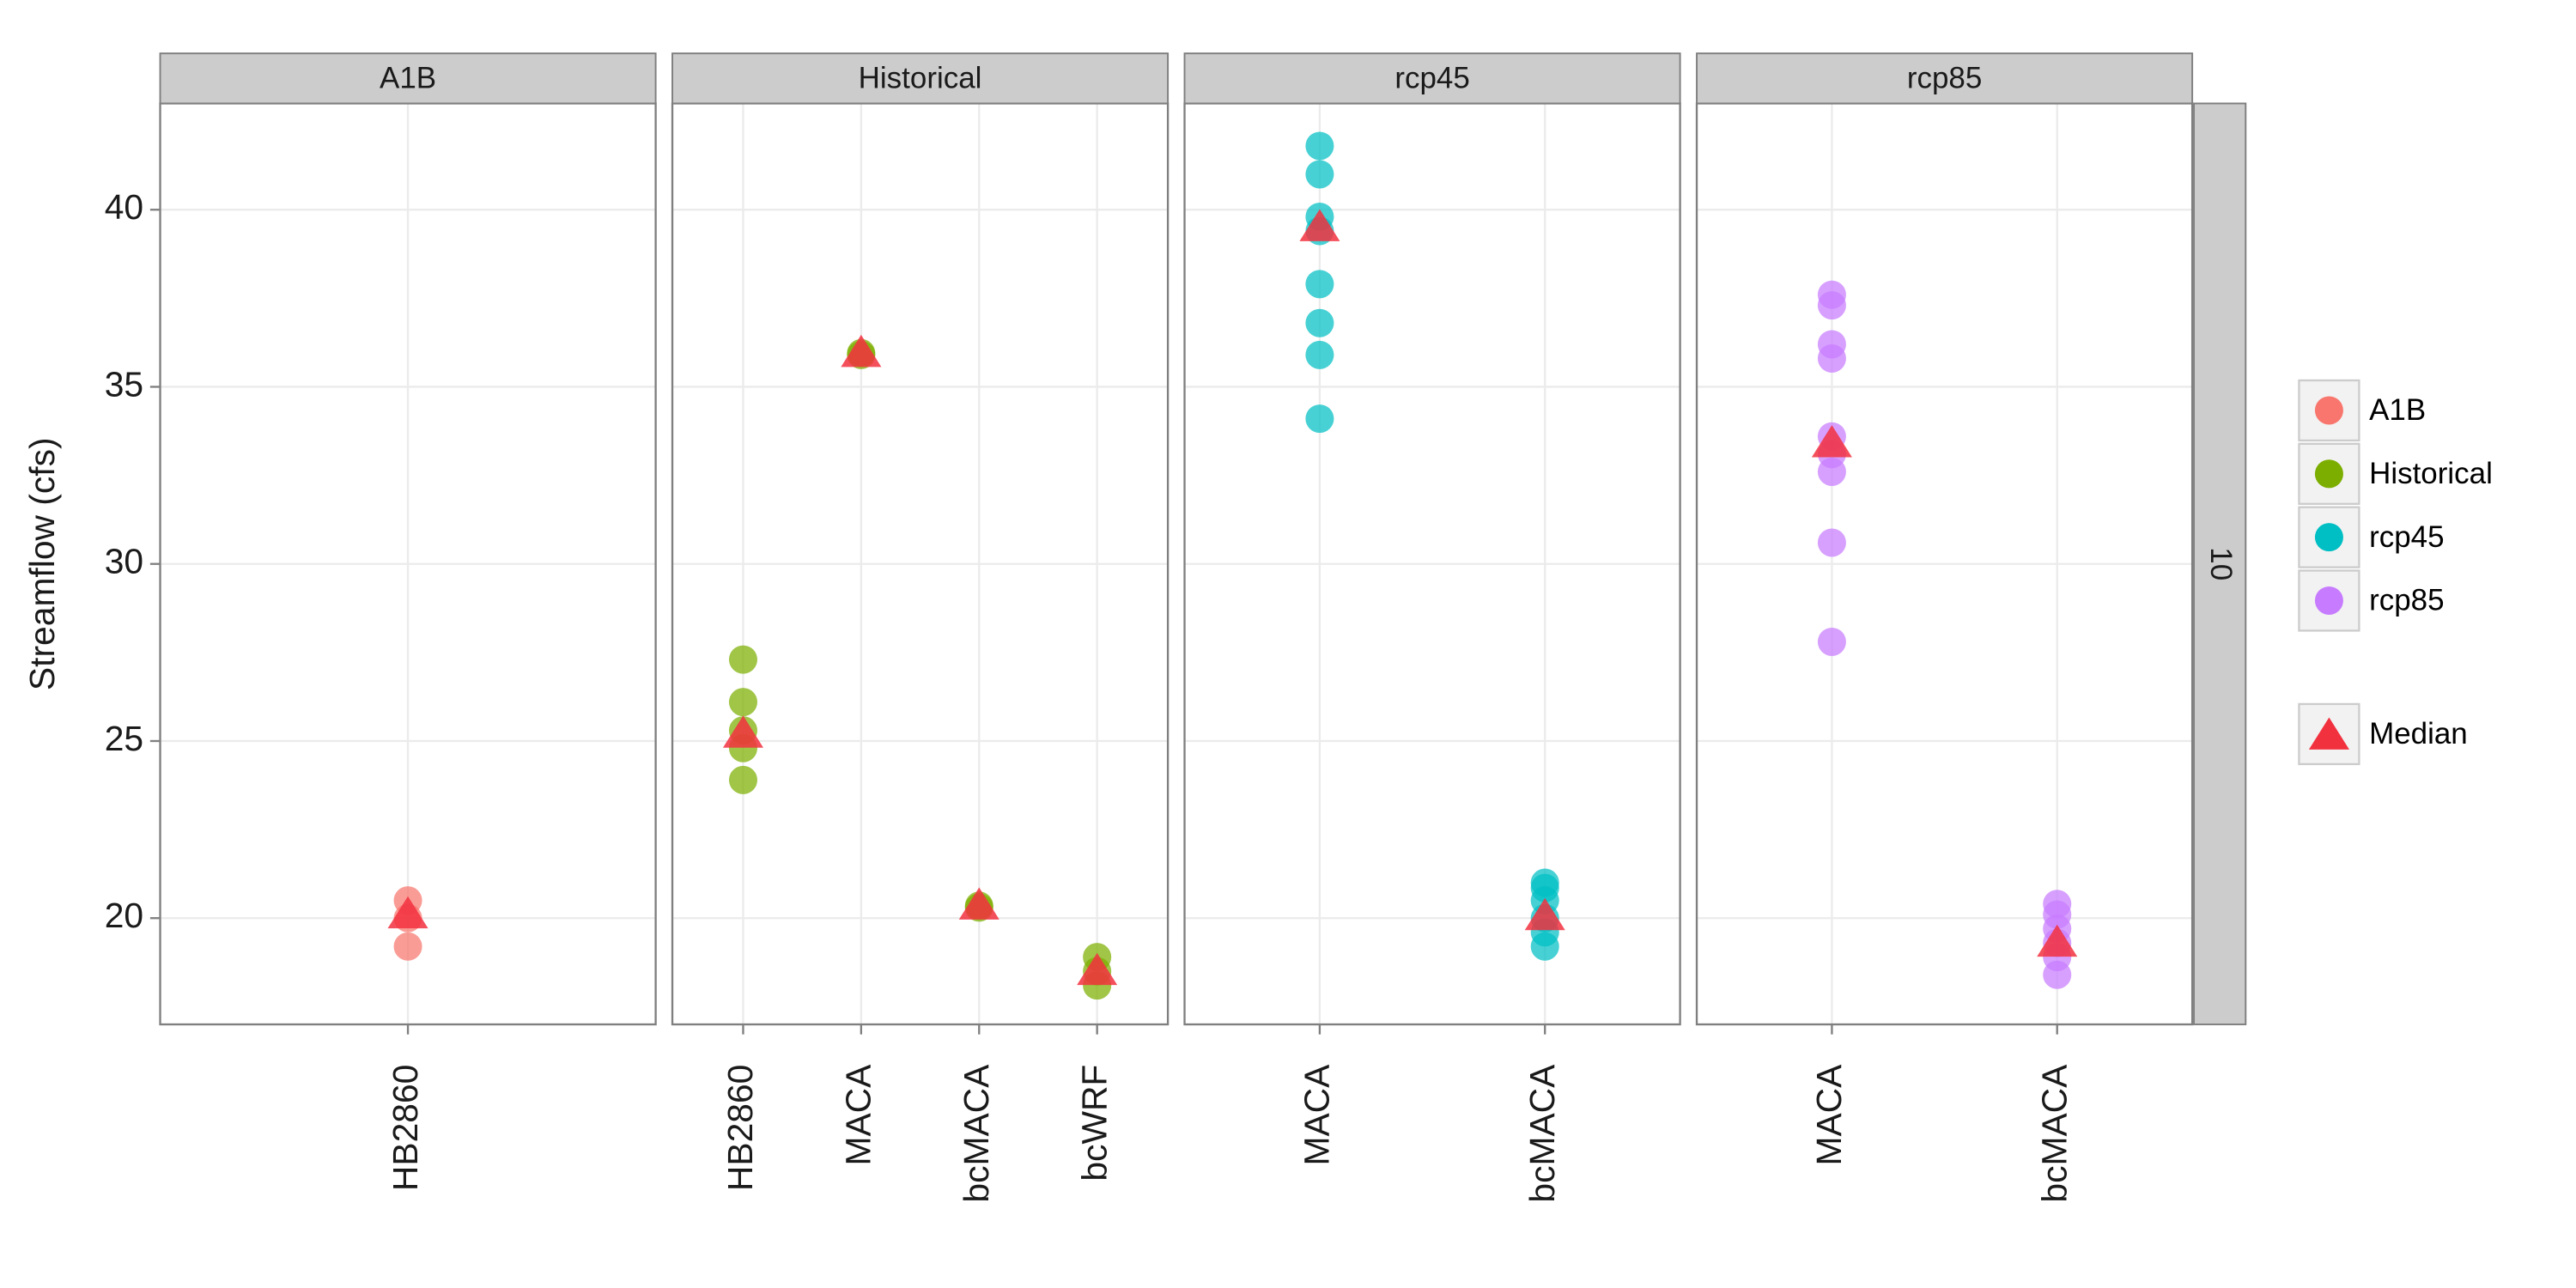 This screenshot has height=1288, width=2576. What do you see at coordinates (124, 561) in the screenshot?
I see `y-tick-label: 30` at bounding box center [124, 561].